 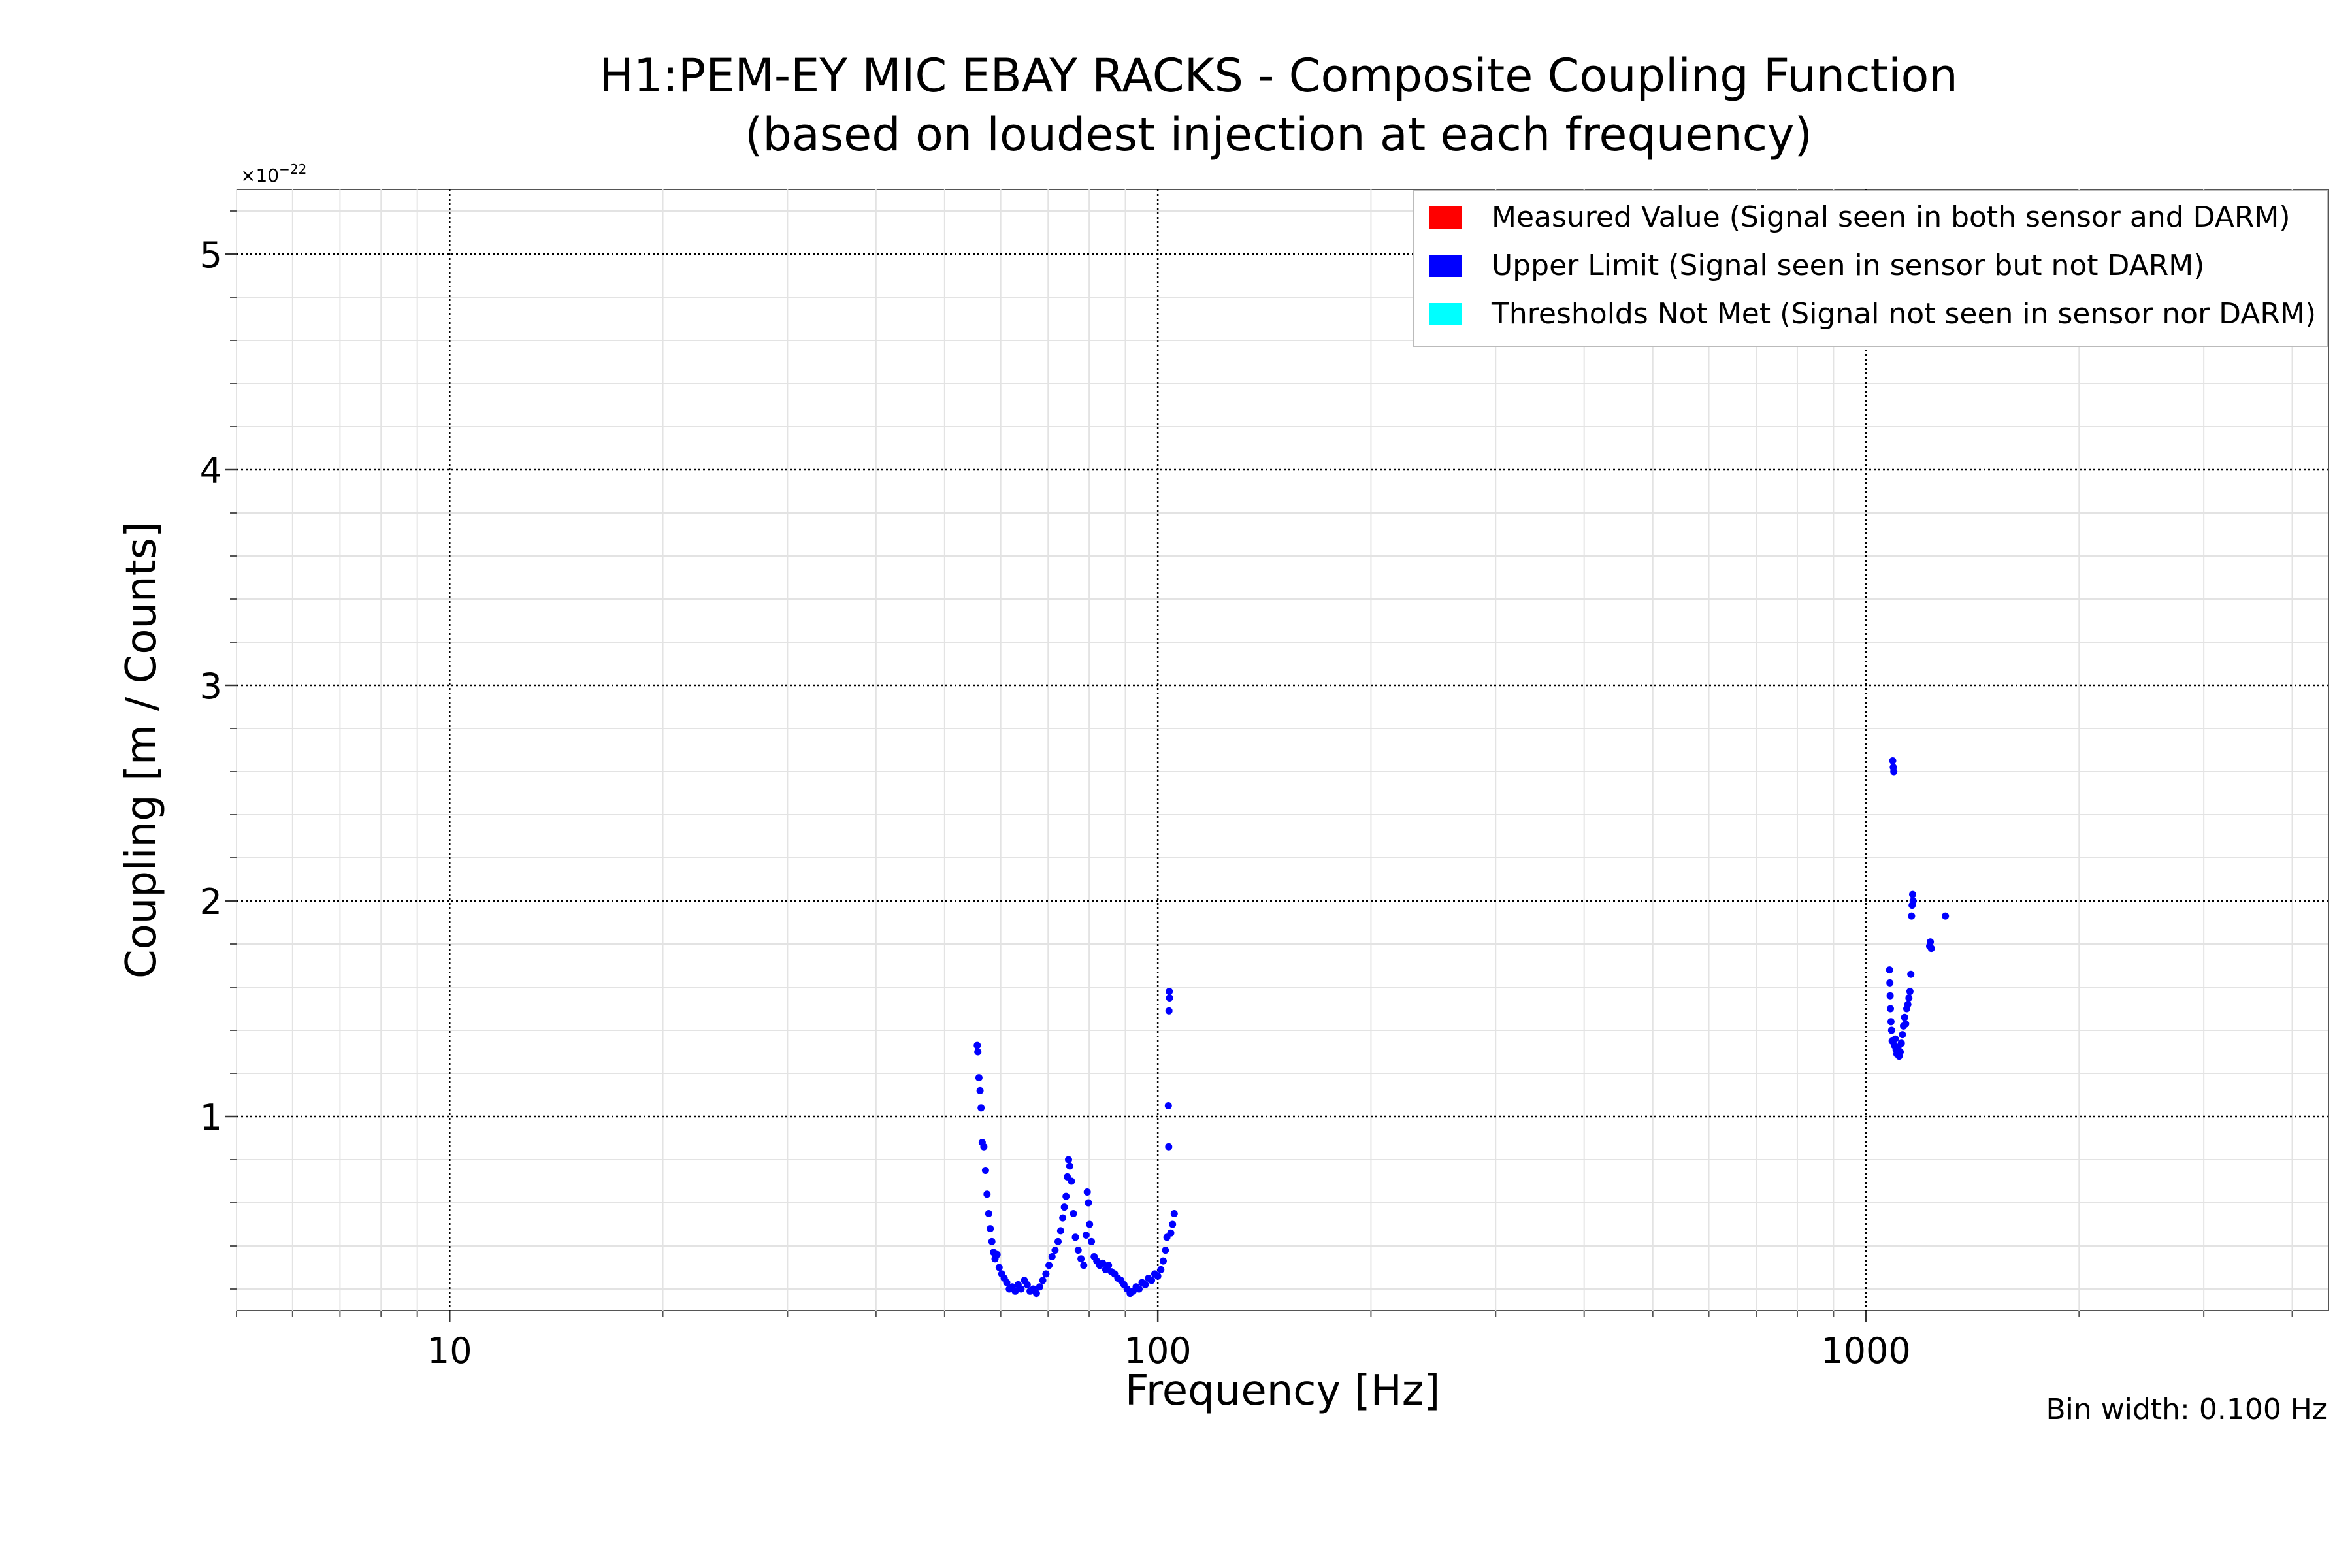 What do you see at coordinates (1461, 1027) in the screenshot?
I see `data-points` at bounding box center [1461, 1027].